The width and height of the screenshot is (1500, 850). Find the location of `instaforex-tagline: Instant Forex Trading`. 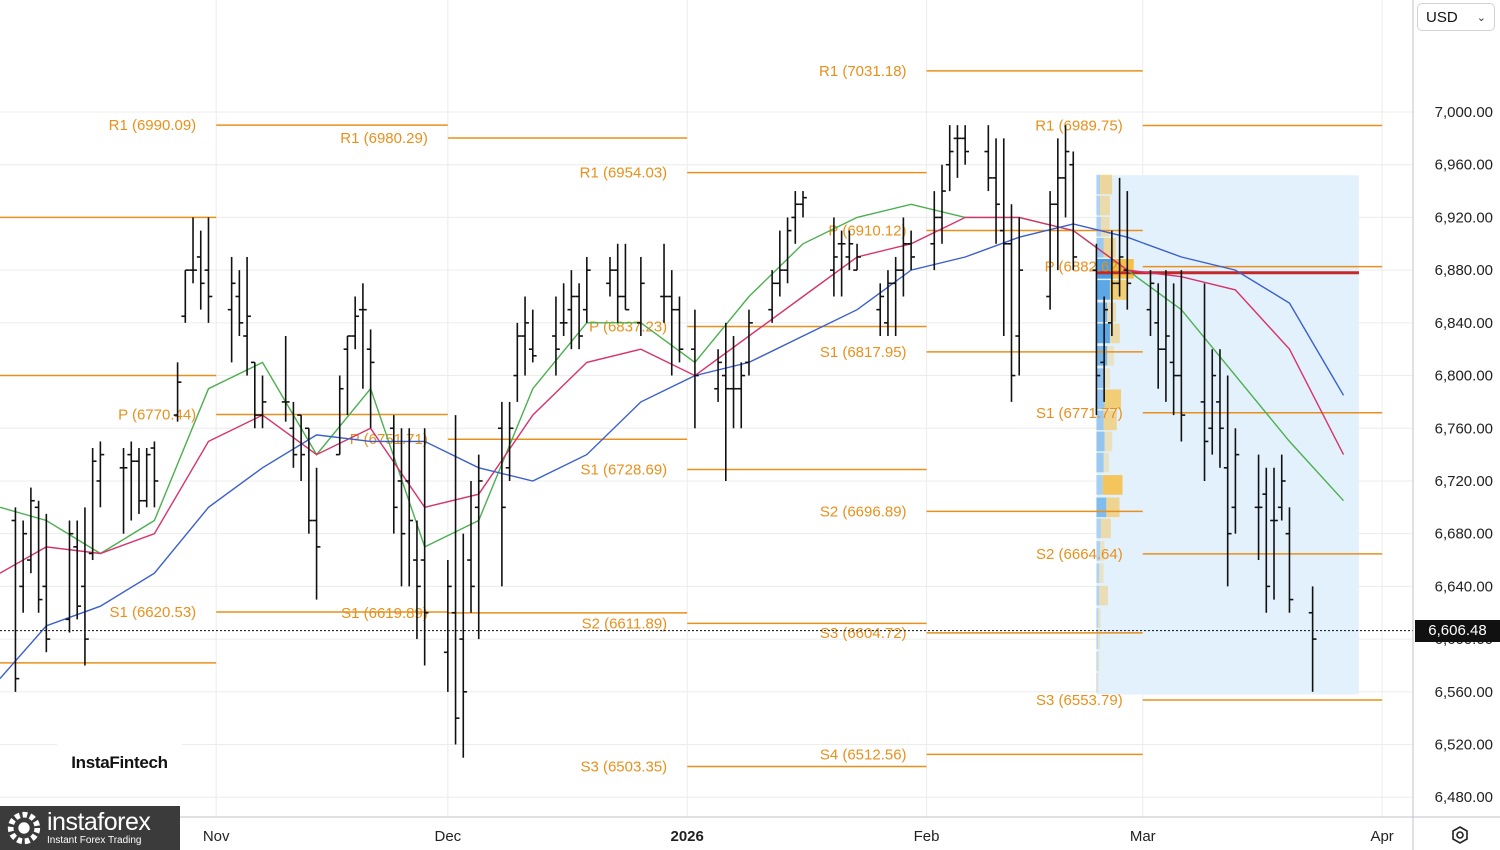

instaforex-tagline: Instant Forex Trading is located at coordinates (94, 840).